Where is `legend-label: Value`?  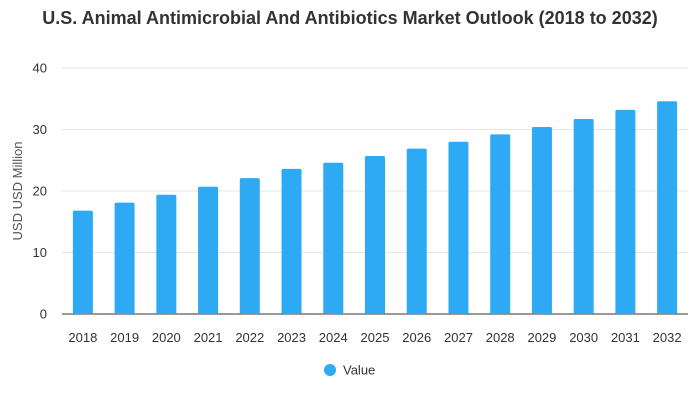
legend-label: Value is located at coordinates (359, 370).